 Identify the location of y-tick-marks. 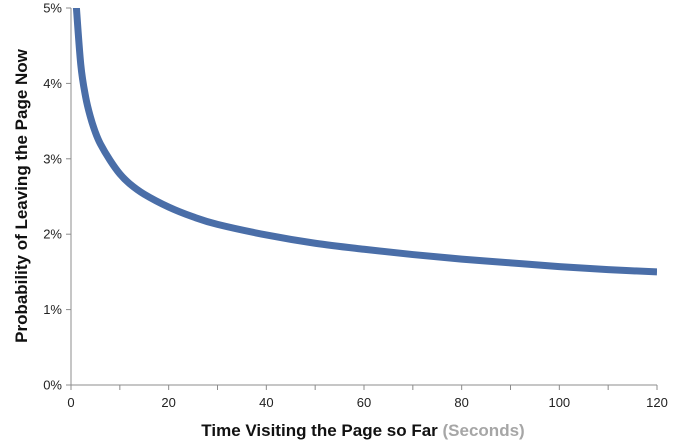
(68, 196).